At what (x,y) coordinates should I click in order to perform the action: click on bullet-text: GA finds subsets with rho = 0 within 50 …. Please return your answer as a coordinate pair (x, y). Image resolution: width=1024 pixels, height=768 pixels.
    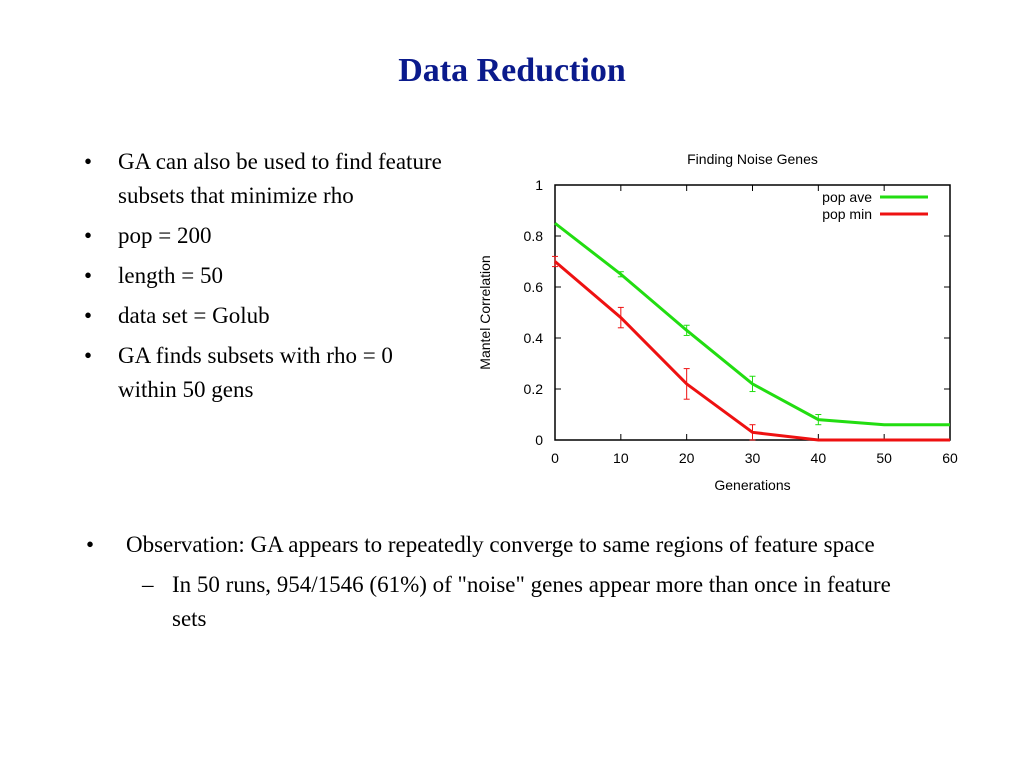
    Looking at the image, I should click on (255, 372).